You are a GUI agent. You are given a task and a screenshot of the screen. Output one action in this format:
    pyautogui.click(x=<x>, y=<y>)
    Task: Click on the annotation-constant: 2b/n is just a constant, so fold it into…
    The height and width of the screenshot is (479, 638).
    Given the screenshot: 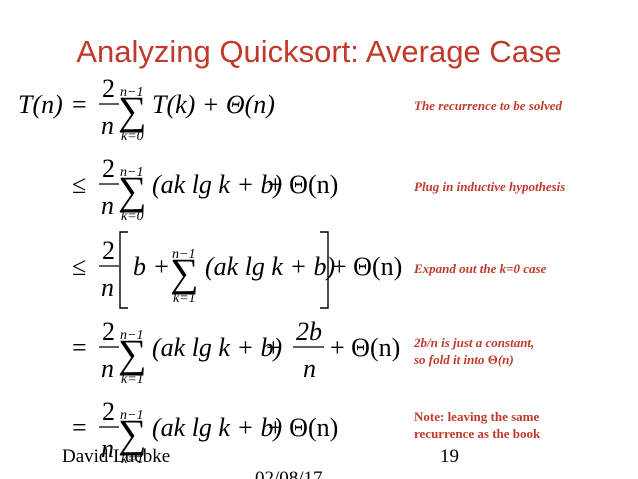 What is the action you would take?
    pyautogui.click(x=474, y=351)
    